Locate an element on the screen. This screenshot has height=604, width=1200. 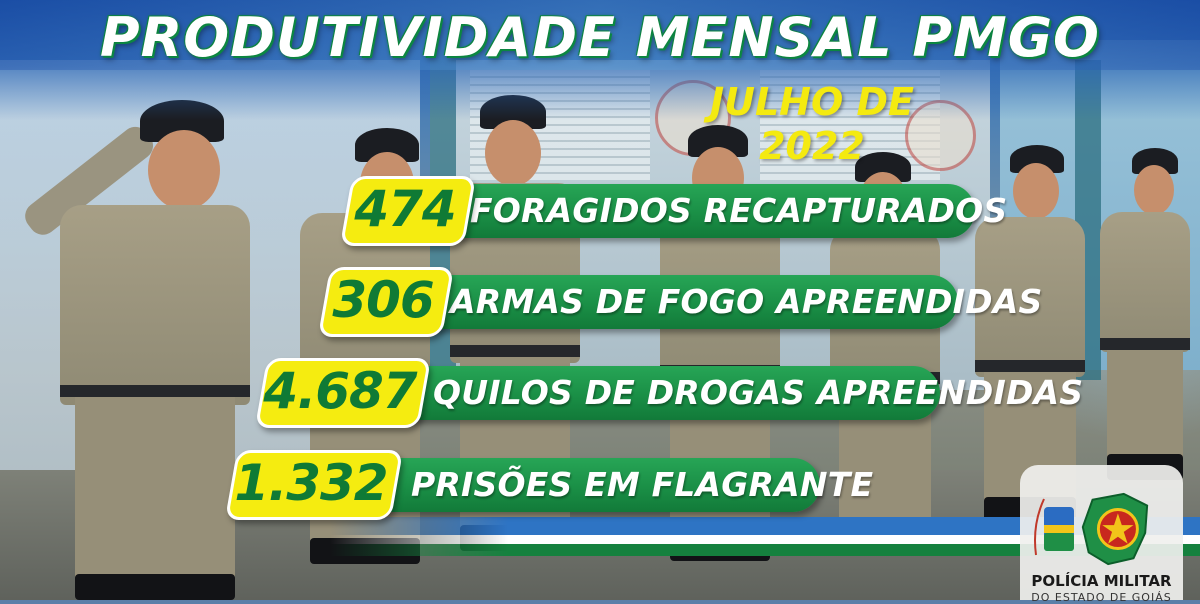
stat-banner: ARMAS DE FOGO APREENDIDAS is located at coordinates (730, 302).